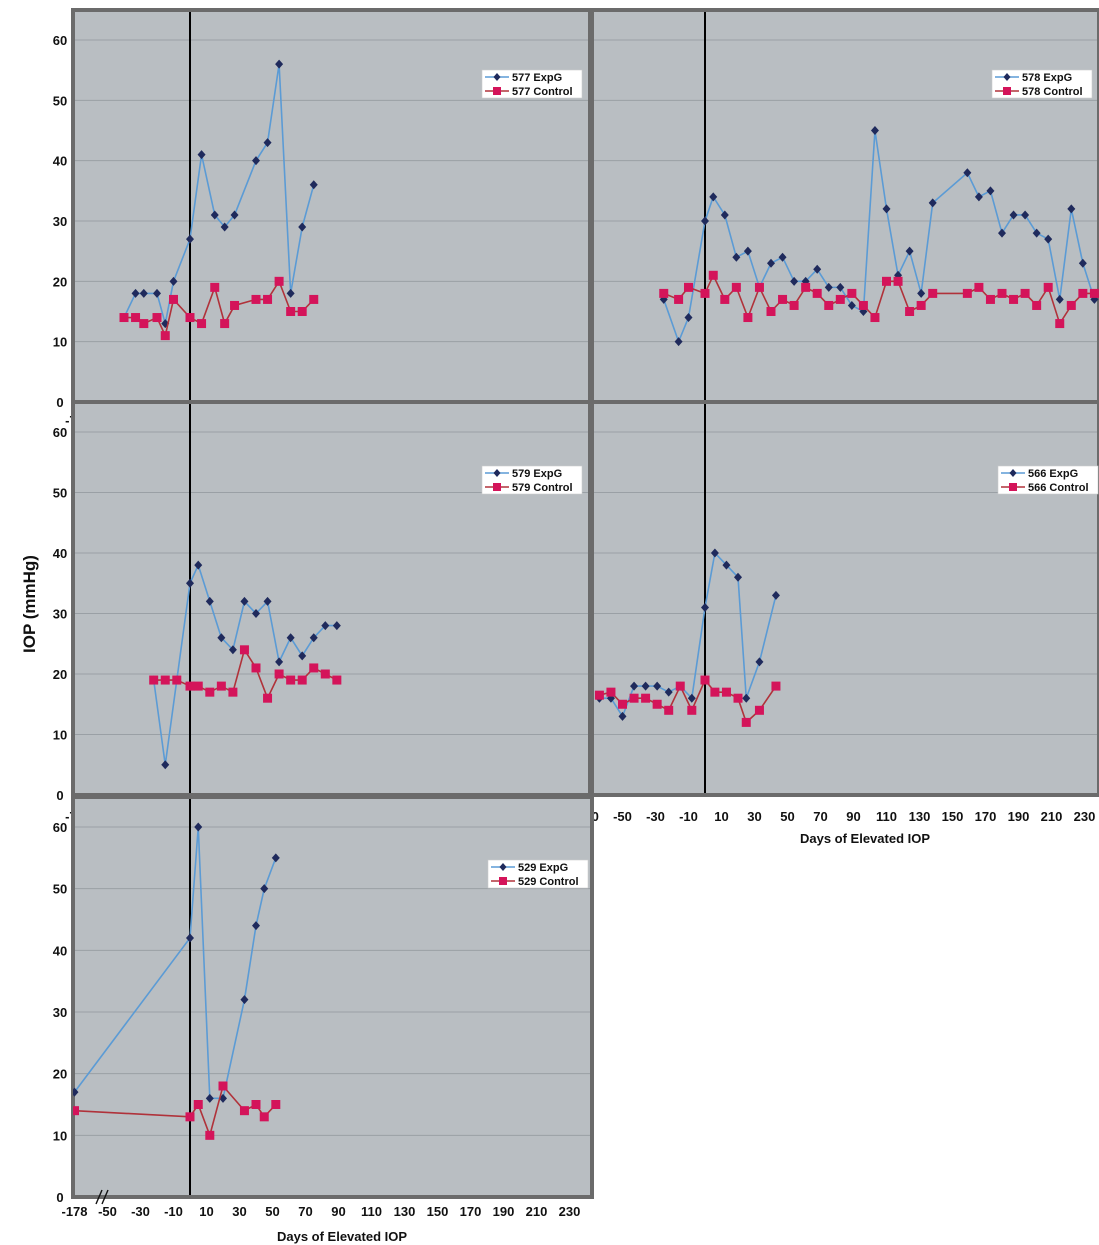 Image resolution: width=1099 pixels, height=1245 pixels. What do you see at coordinates (570, 1211) in the screenshot?
I see `x-tick-label: 230` at bounding box center [570, 1211].